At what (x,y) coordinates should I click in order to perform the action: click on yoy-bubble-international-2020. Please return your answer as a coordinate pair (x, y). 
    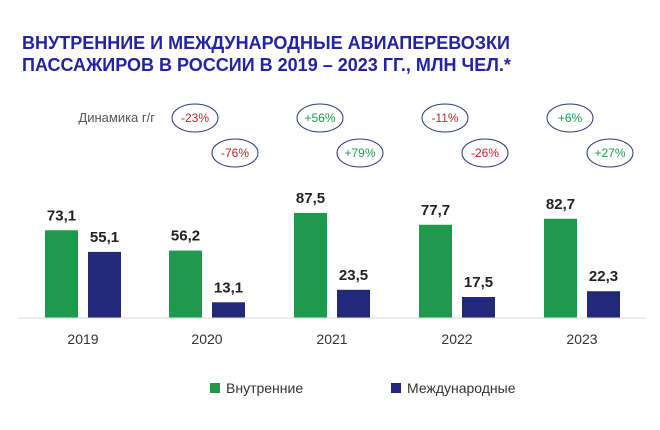
    Looking at the image, I should click on (235, 153).